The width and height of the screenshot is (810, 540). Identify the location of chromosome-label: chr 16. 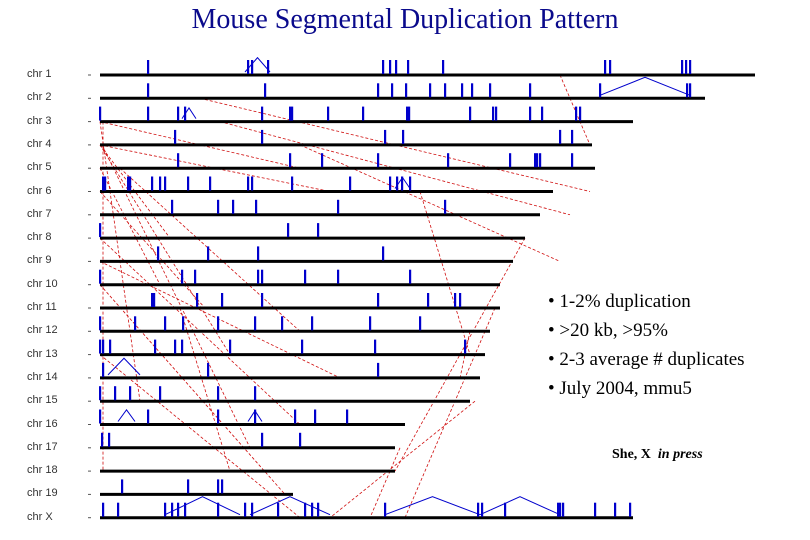
(42, 423).